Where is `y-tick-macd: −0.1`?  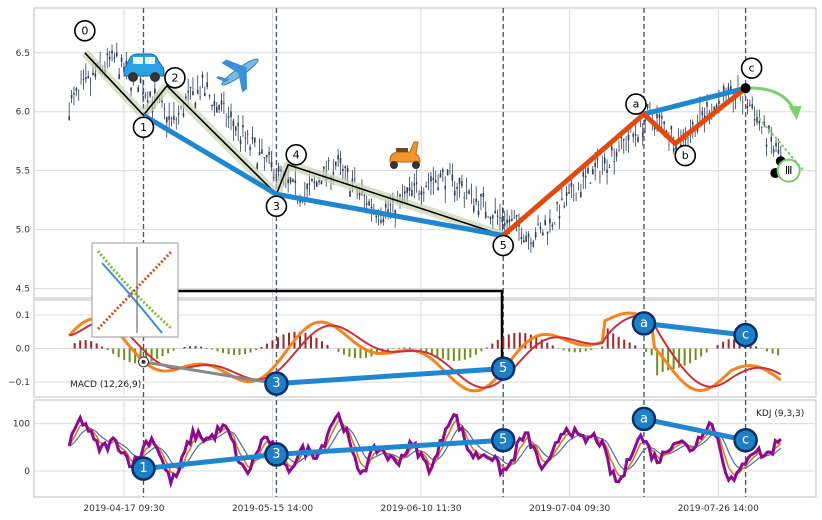
y-tick-macd: −0.1 is located at coordinates (19, 383).